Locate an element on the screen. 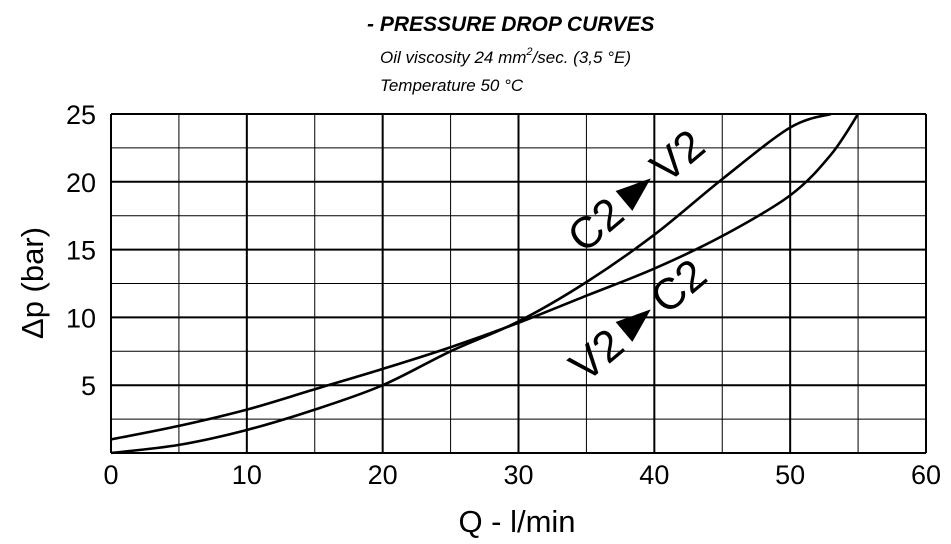 The width and height of the screenshot is (951, 544). x-tick-label: 40 is located at coordinates (654, 475).